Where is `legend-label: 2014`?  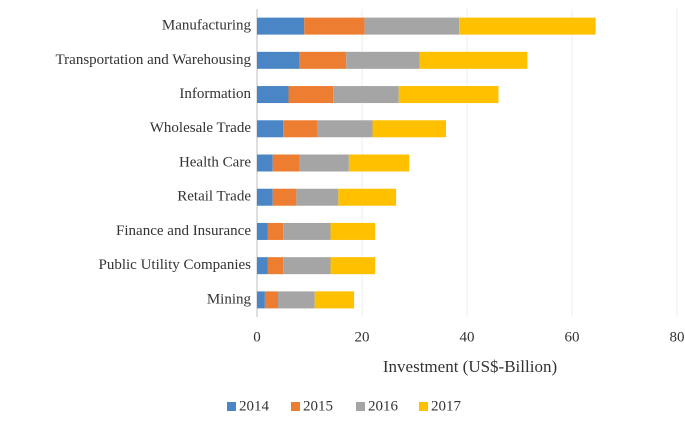 legend-label: 2014 is located at coordinates (254, 406).